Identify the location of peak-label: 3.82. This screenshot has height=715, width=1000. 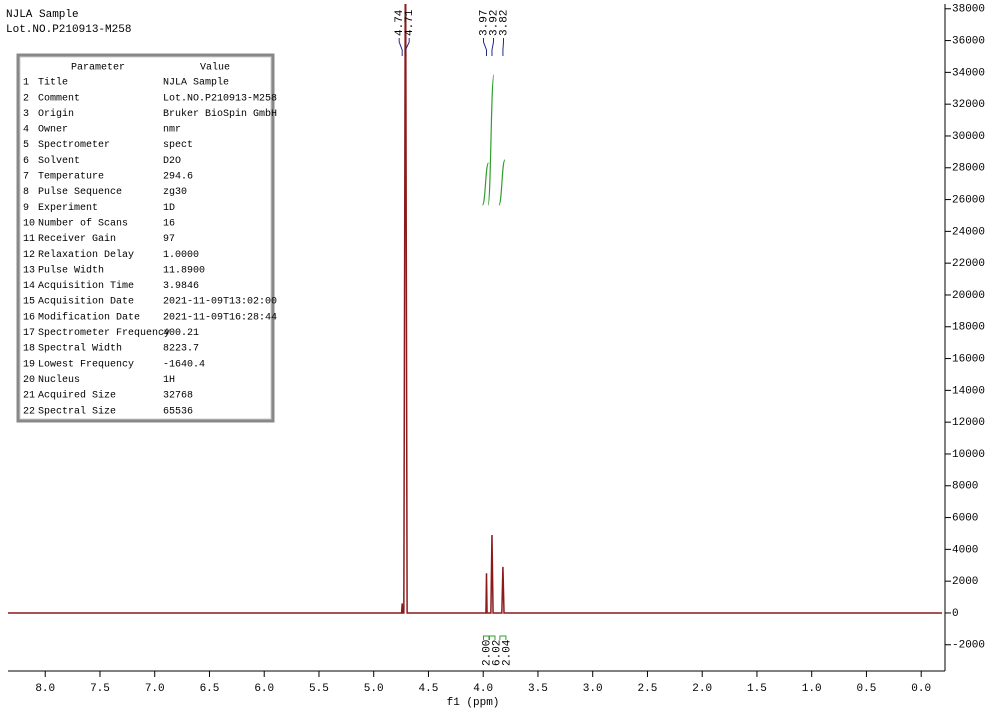
(504, 23).